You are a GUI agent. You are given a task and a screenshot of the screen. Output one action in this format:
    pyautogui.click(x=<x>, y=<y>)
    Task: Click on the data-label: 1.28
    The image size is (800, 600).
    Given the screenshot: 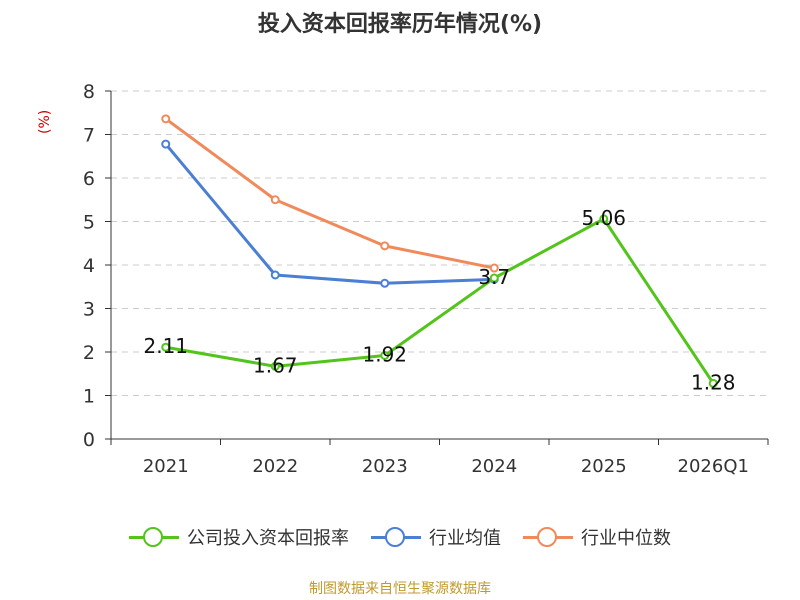 What is the action you would take?
    pyautogui.click(x=713, y=382)
    